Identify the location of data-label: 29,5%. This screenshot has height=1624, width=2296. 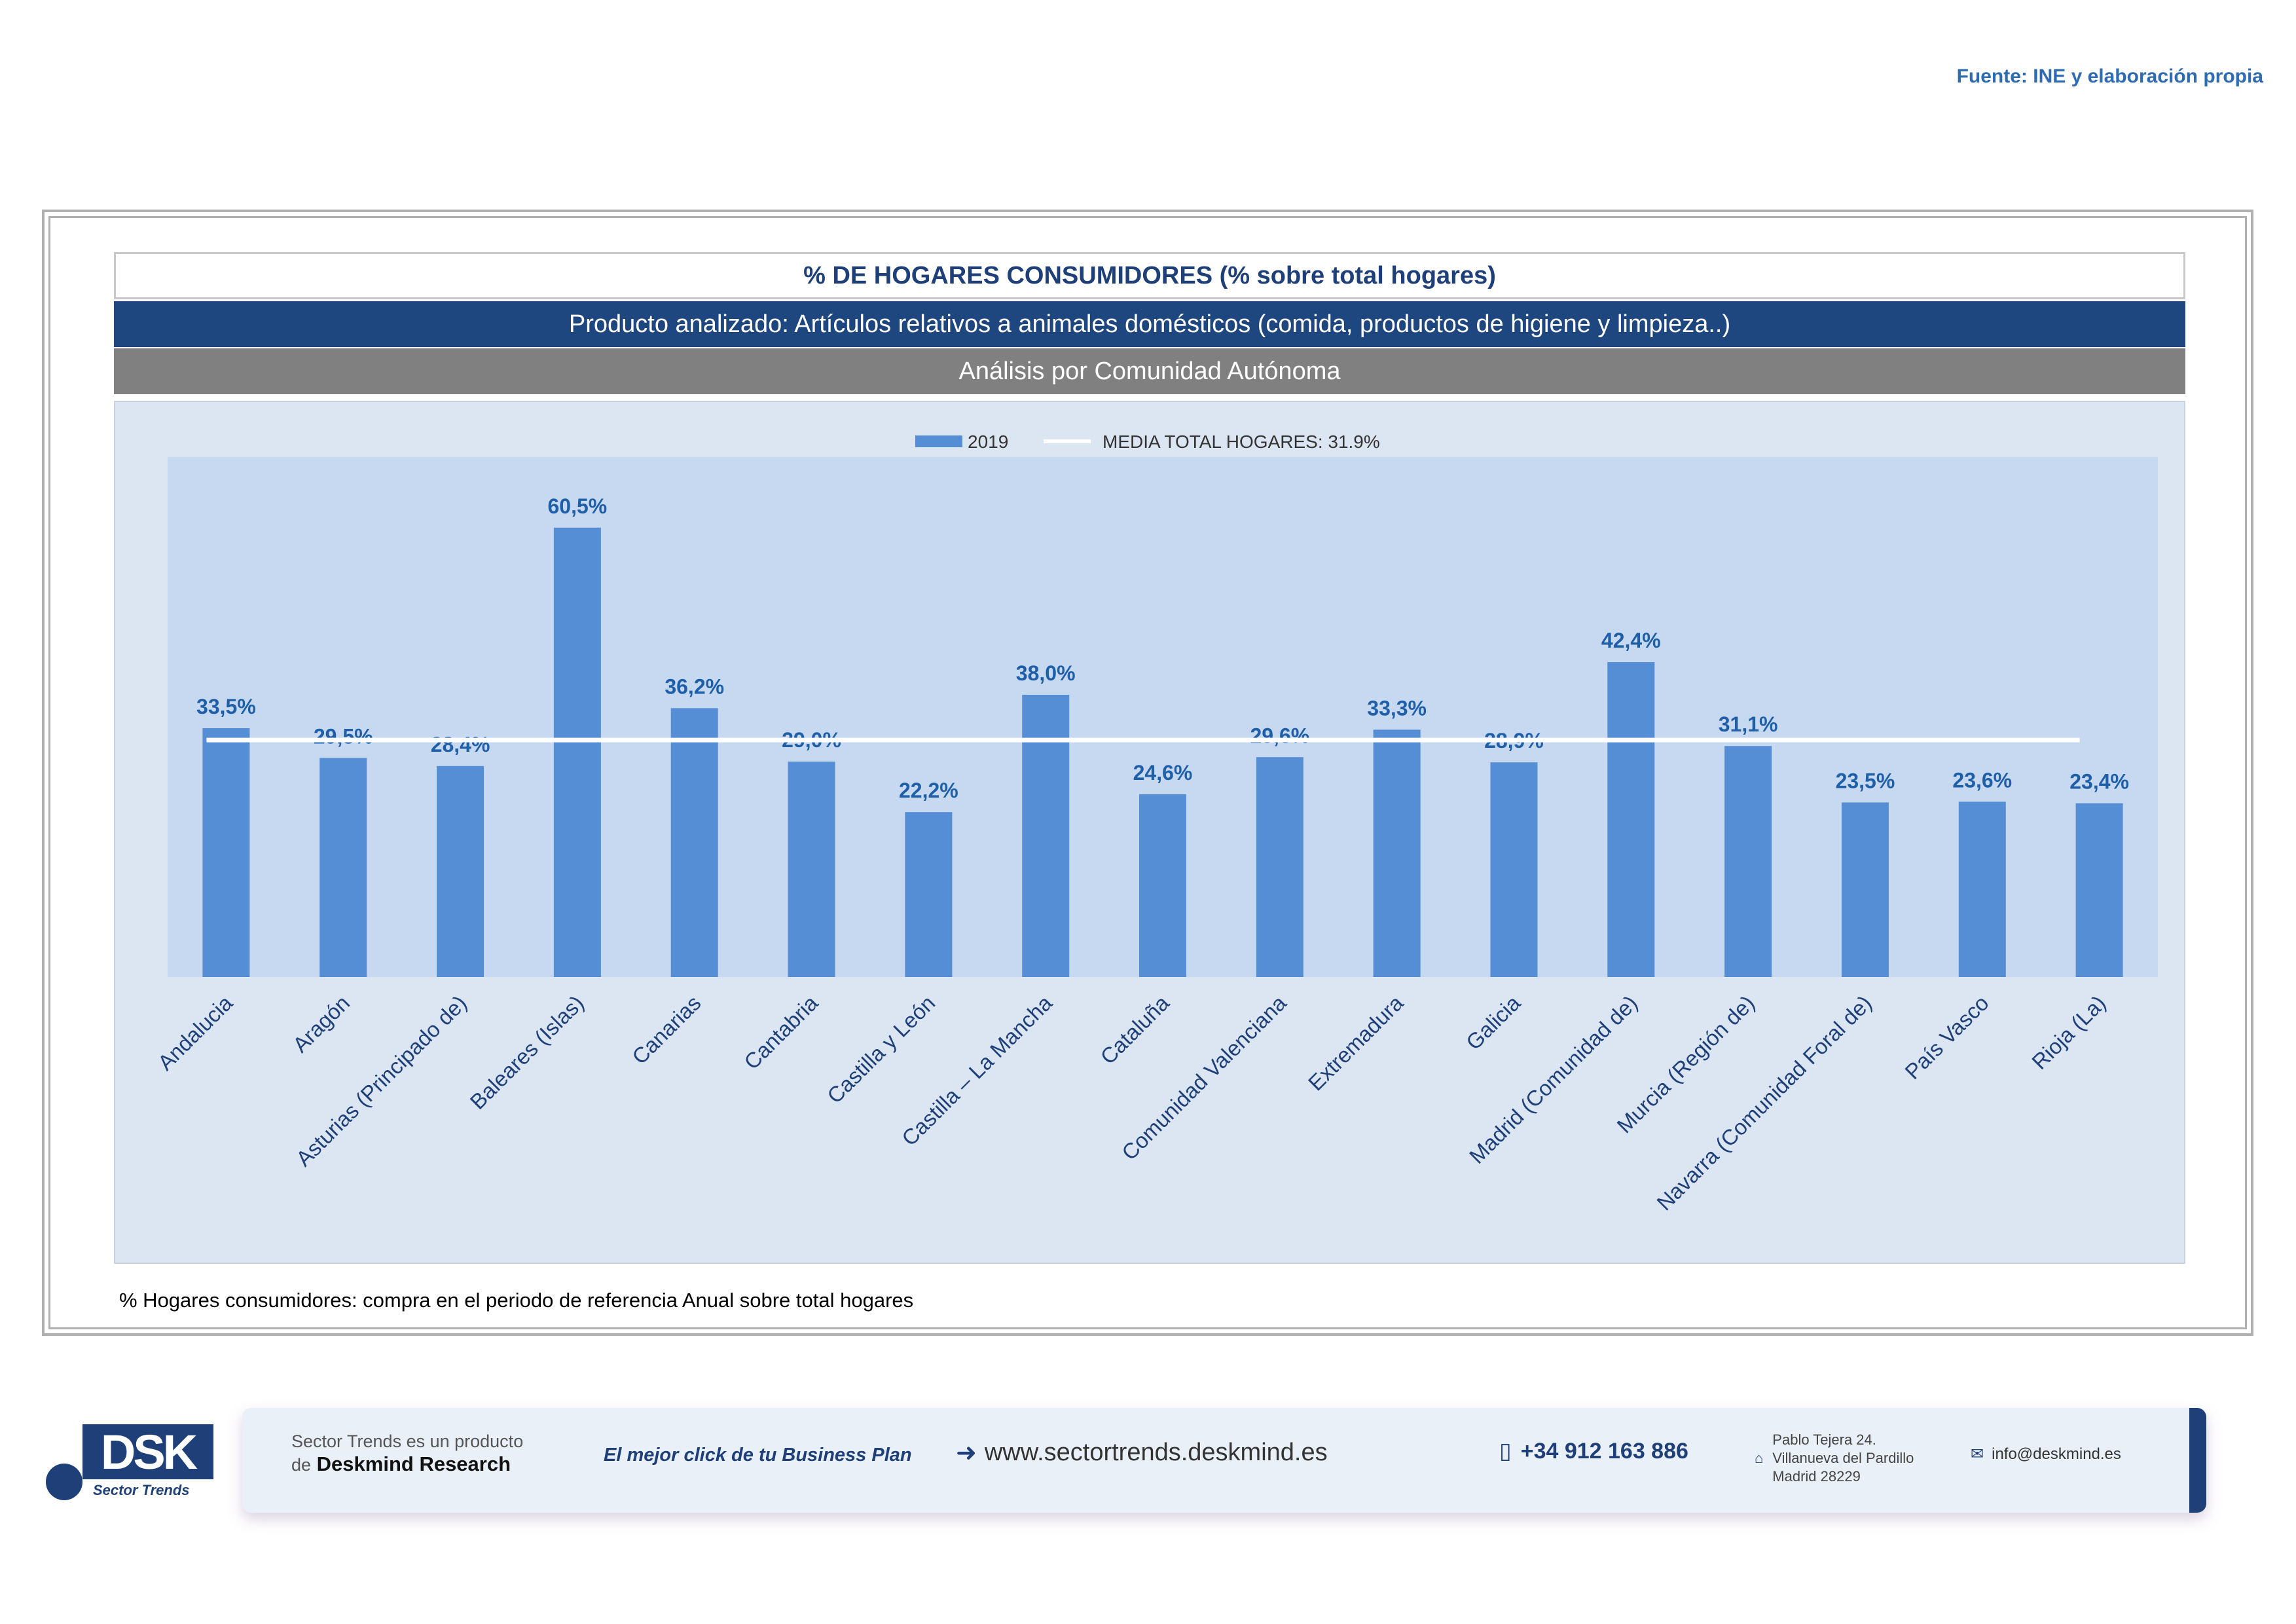
(343, 736).